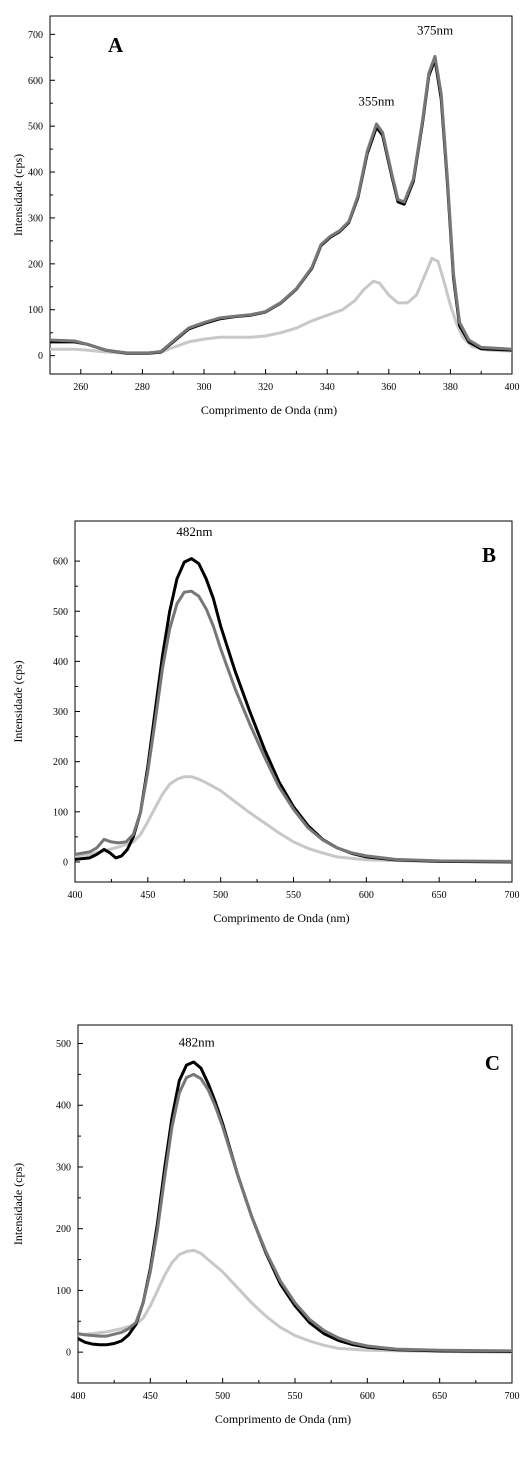 This screenshot has width=520, height=1470. What do you see at coordinates (439, 895) in the screenshot?
I see `chart-b-x-tick-label: 650` at bounding box center [439, 895].